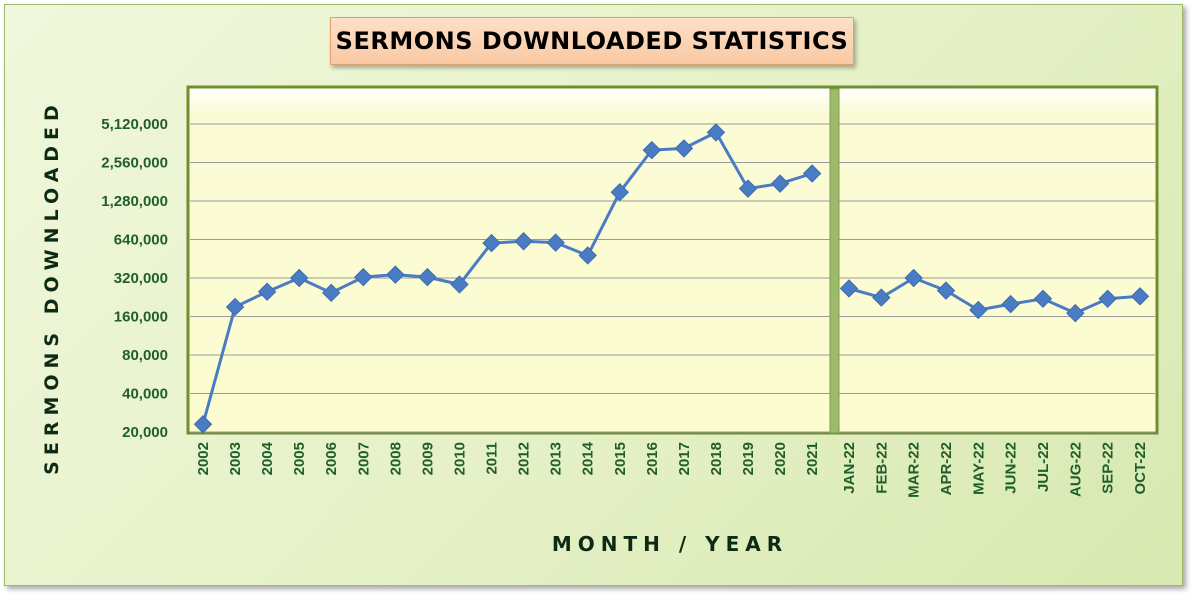 This screenshot has height=596, width=1193. I want to click on x-tick-label: 2011, so click(492, 458).